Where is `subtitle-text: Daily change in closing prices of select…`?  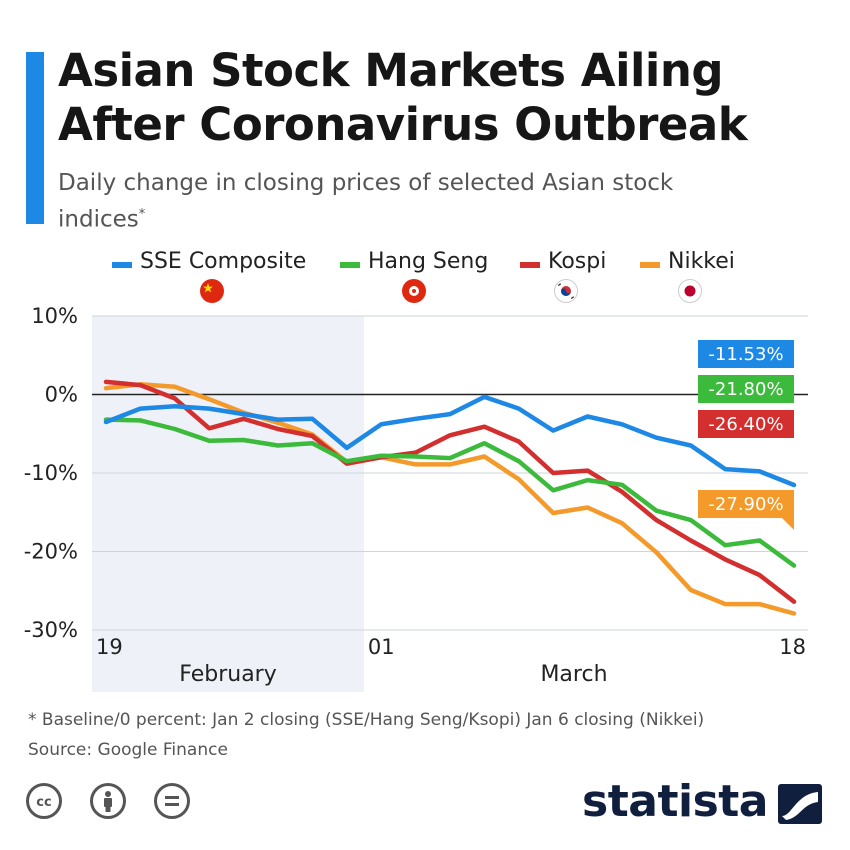 subtitle-text: Daily change in closing prices of select… is located at coordinates (366, 201).